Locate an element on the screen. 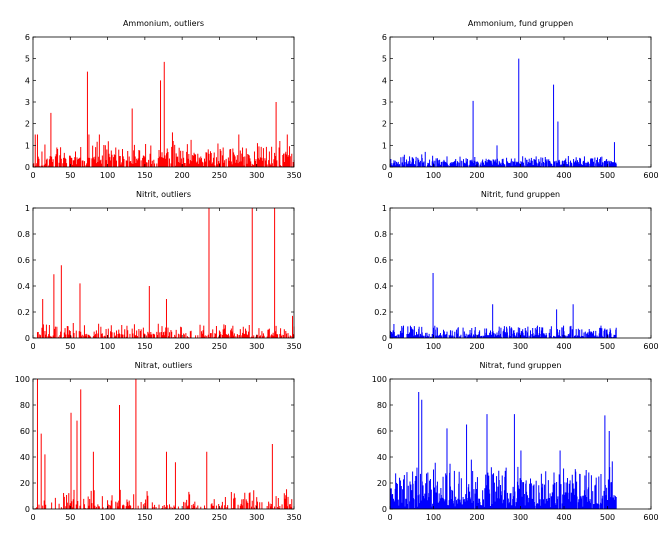 The height and width of the screenshot is (541, 670). chart-title: Nitrat, fund gruppen is located at coordinates (521, 365).